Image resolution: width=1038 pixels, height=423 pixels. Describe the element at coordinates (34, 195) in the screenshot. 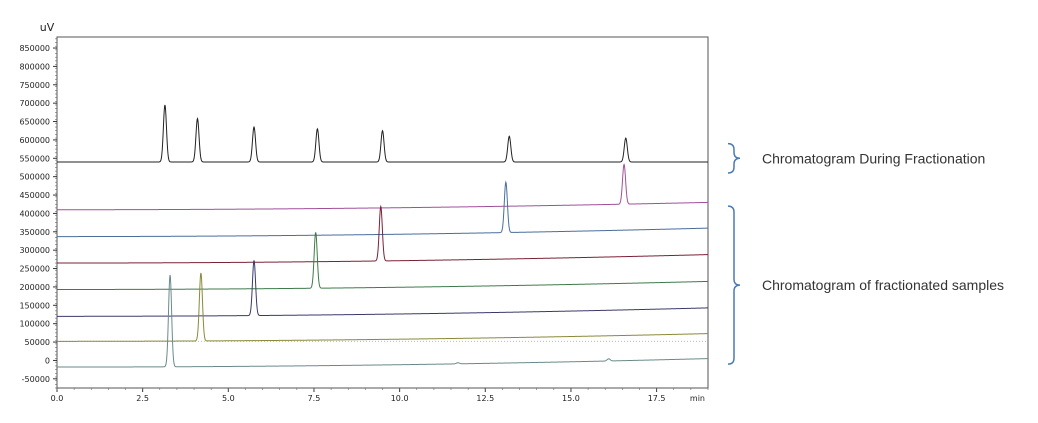

I see `y-tick-label: 450000` at that location.